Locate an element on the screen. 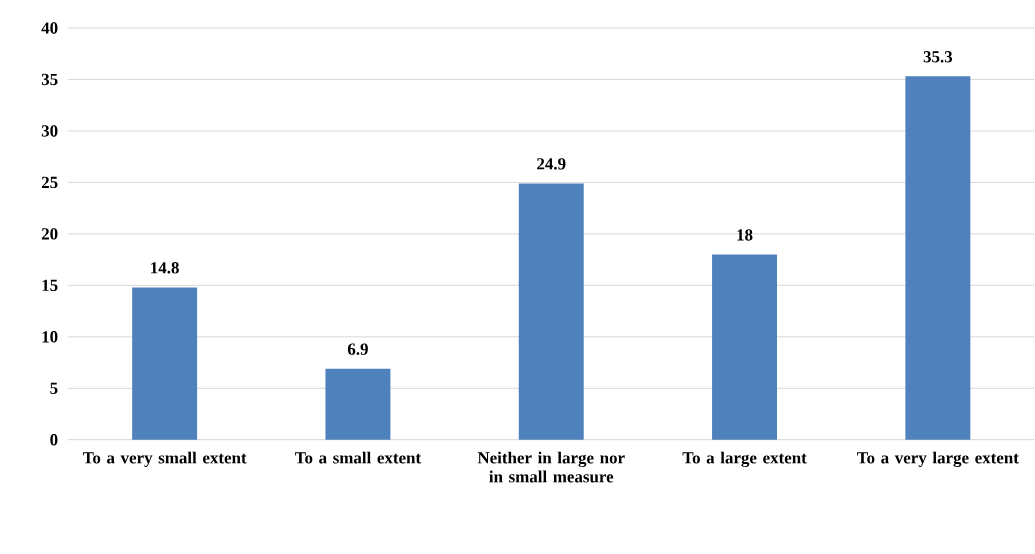  y-tick-label: 30 is located at coordinates (49, 131).